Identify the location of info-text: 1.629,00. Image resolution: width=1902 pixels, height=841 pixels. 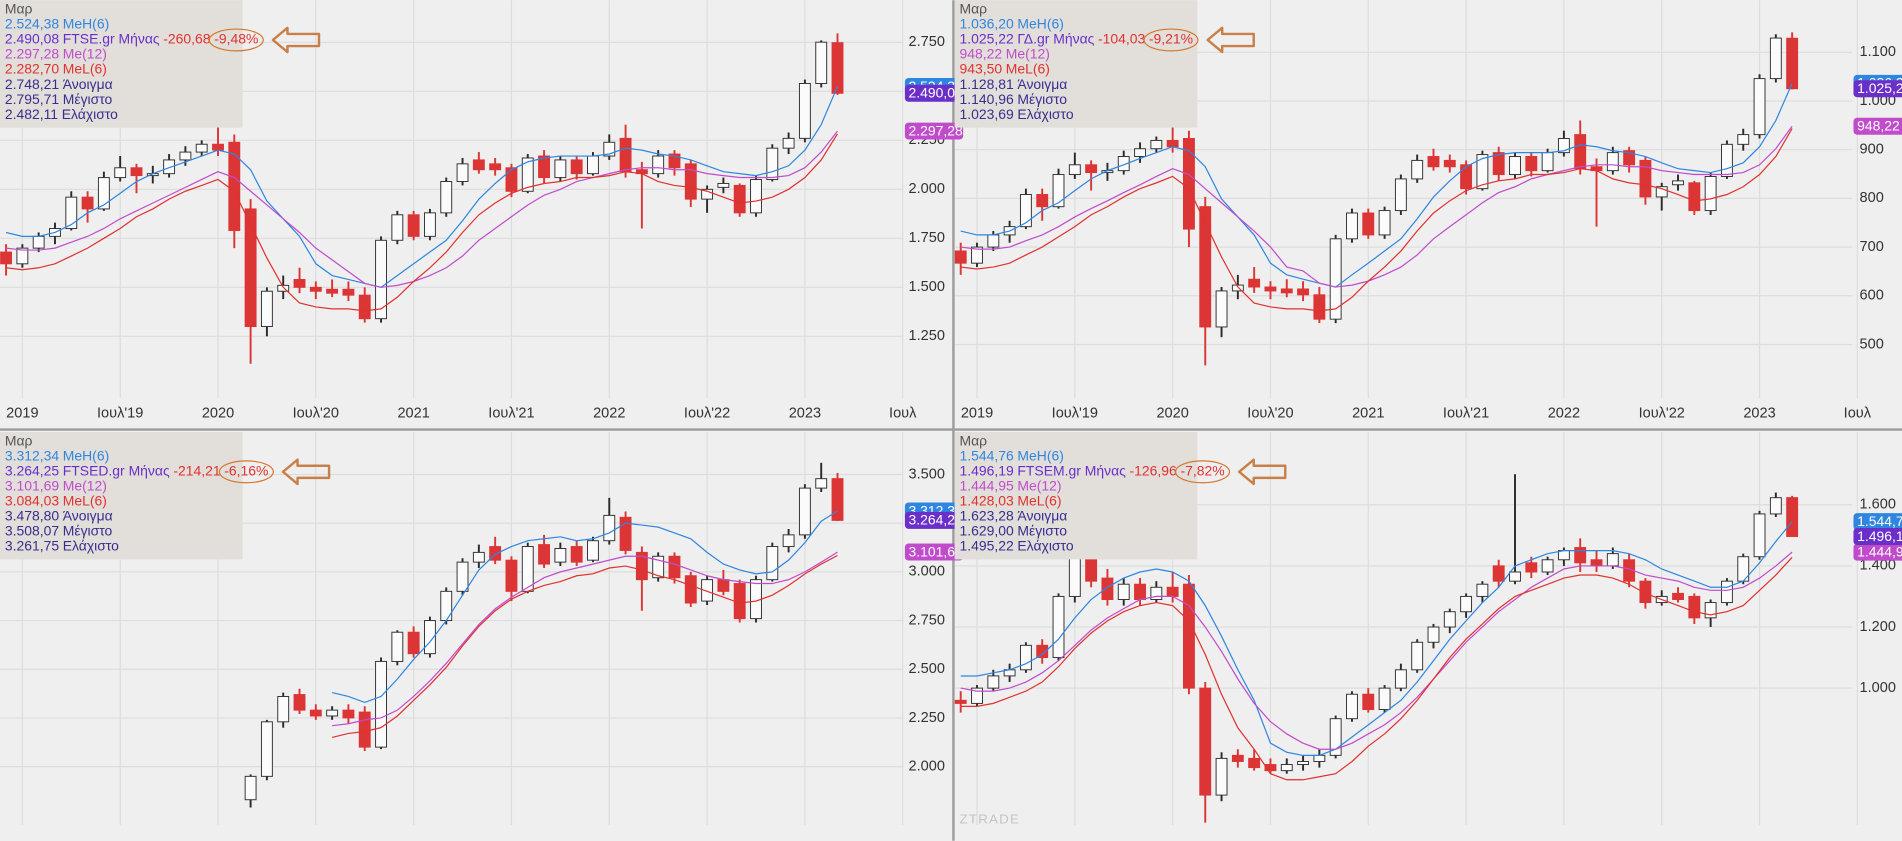
(986, 531).